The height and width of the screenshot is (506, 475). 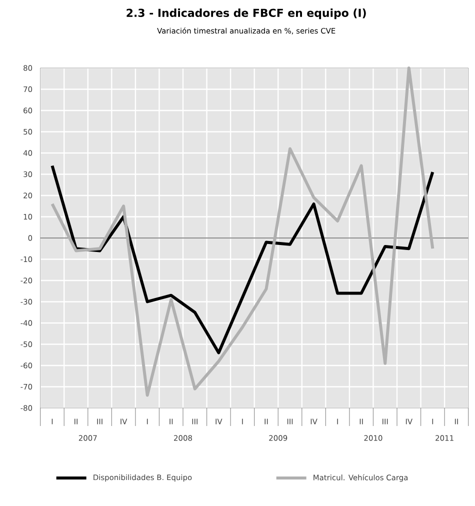 What do you see at coordinates (246, 14) in the screenshot?
I see `chart-title: 2.3 - Indicadores de FBCF en equipo (I)` at bounding box center [246, 14].